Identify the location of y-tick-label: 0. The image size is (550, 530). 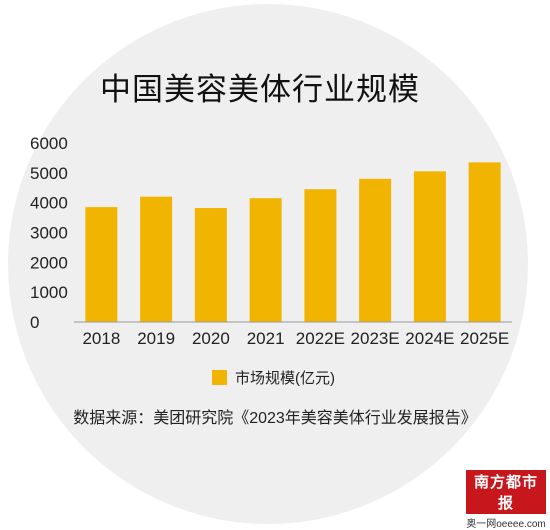
(34, 322).